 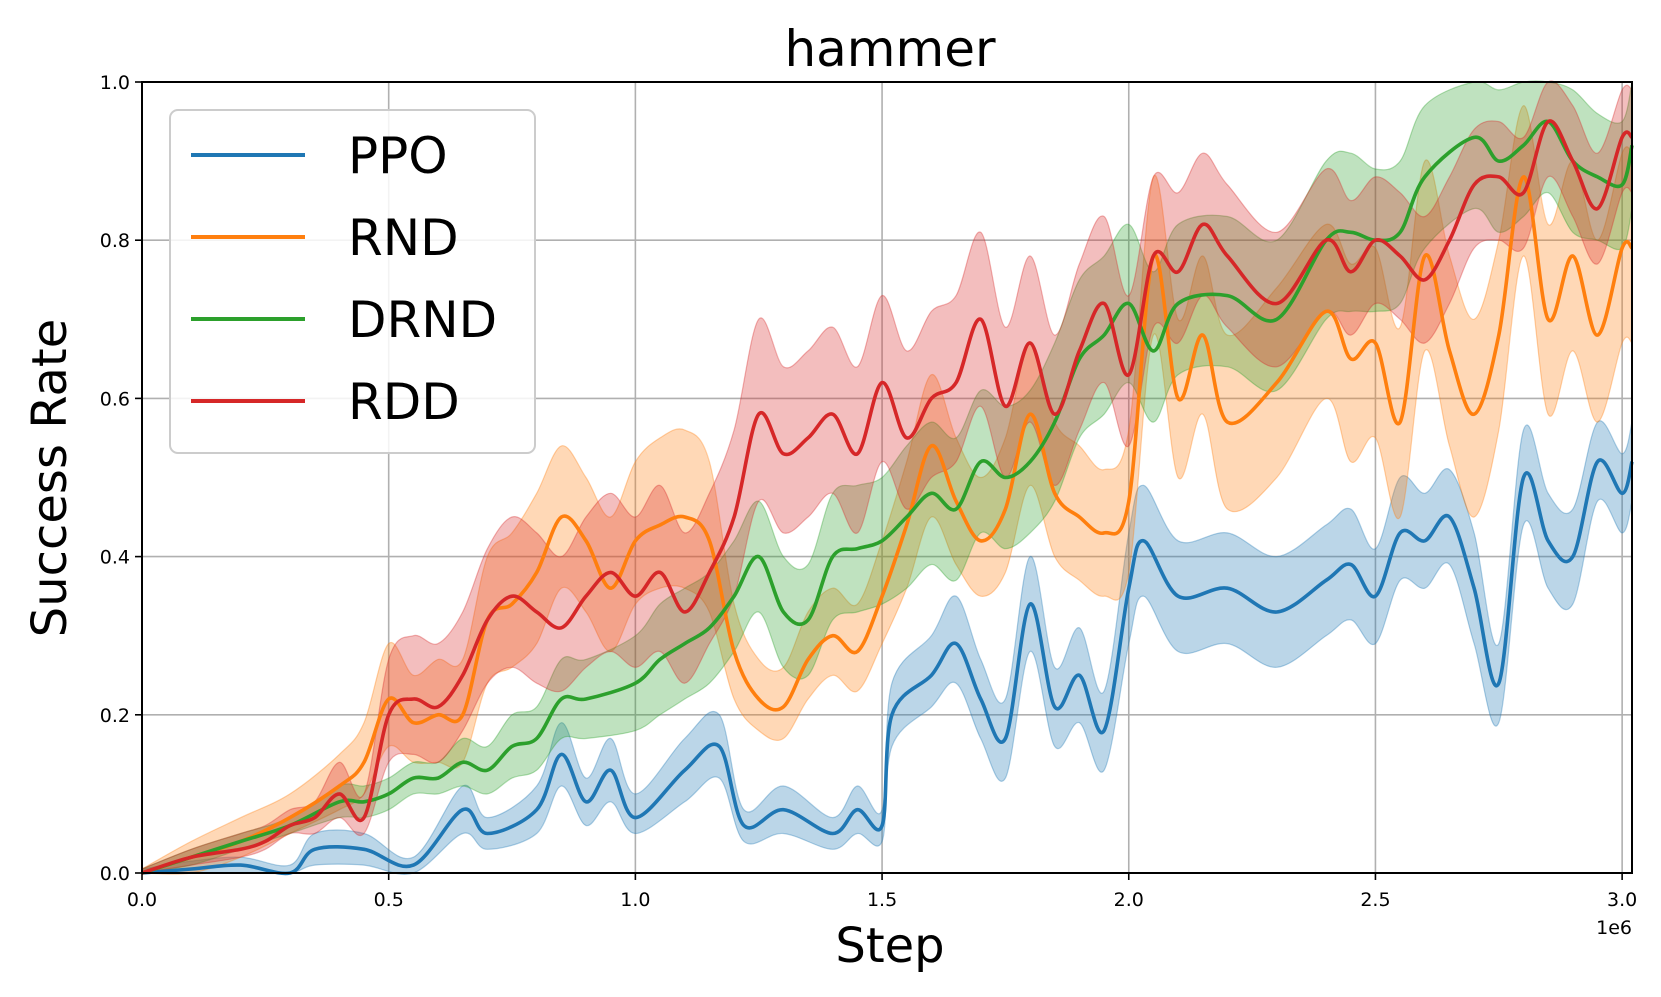 I want to click on legend-entry-drnd: DRND, so click(x=344, y=320).